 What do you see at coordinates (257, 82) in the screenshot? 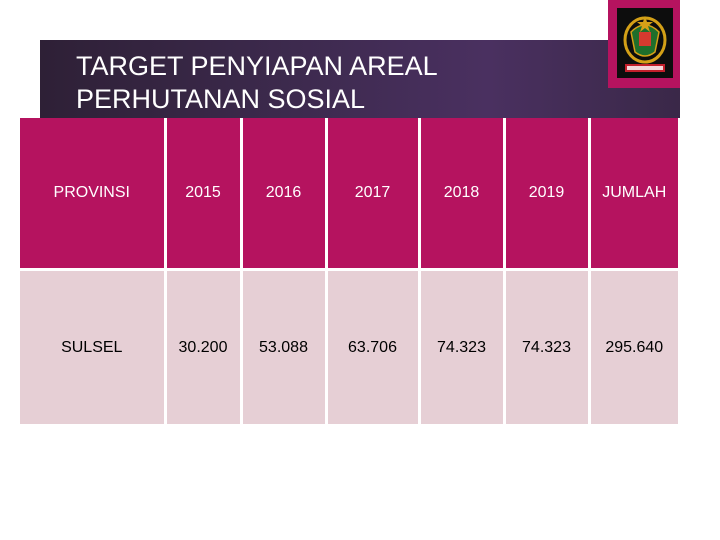
I see `slide-title: TARGET PENYIAPAN AREAL PERHUTANAN SOSIAL` at bounding box center [257, 82].